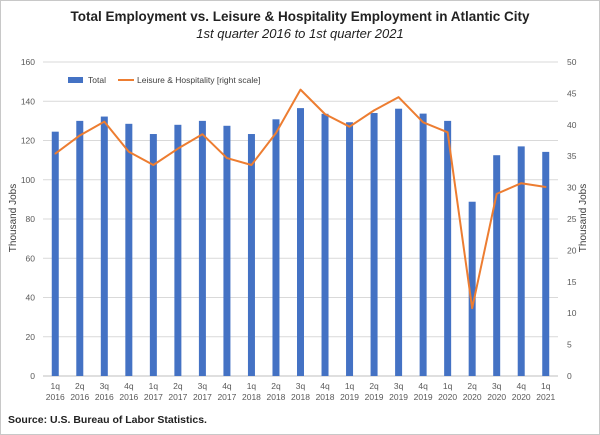 The width and height of the screenshot is (600, 435). I want to click on y-tick-label-right: 50, so click(572, 62).